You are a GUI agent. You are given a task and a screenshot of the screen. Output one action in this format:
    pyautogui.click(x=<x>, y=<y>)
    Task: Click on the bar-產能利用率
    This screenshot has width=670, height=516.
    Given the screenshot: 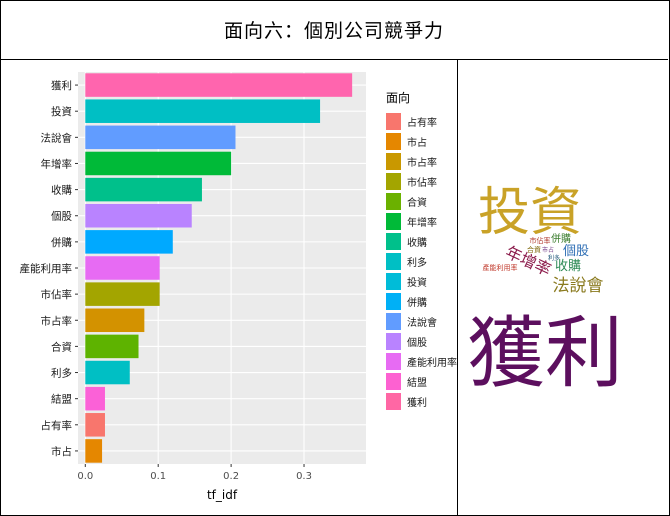 What is the action you would take?
    pyautogui.click(x=122, y=268)
    